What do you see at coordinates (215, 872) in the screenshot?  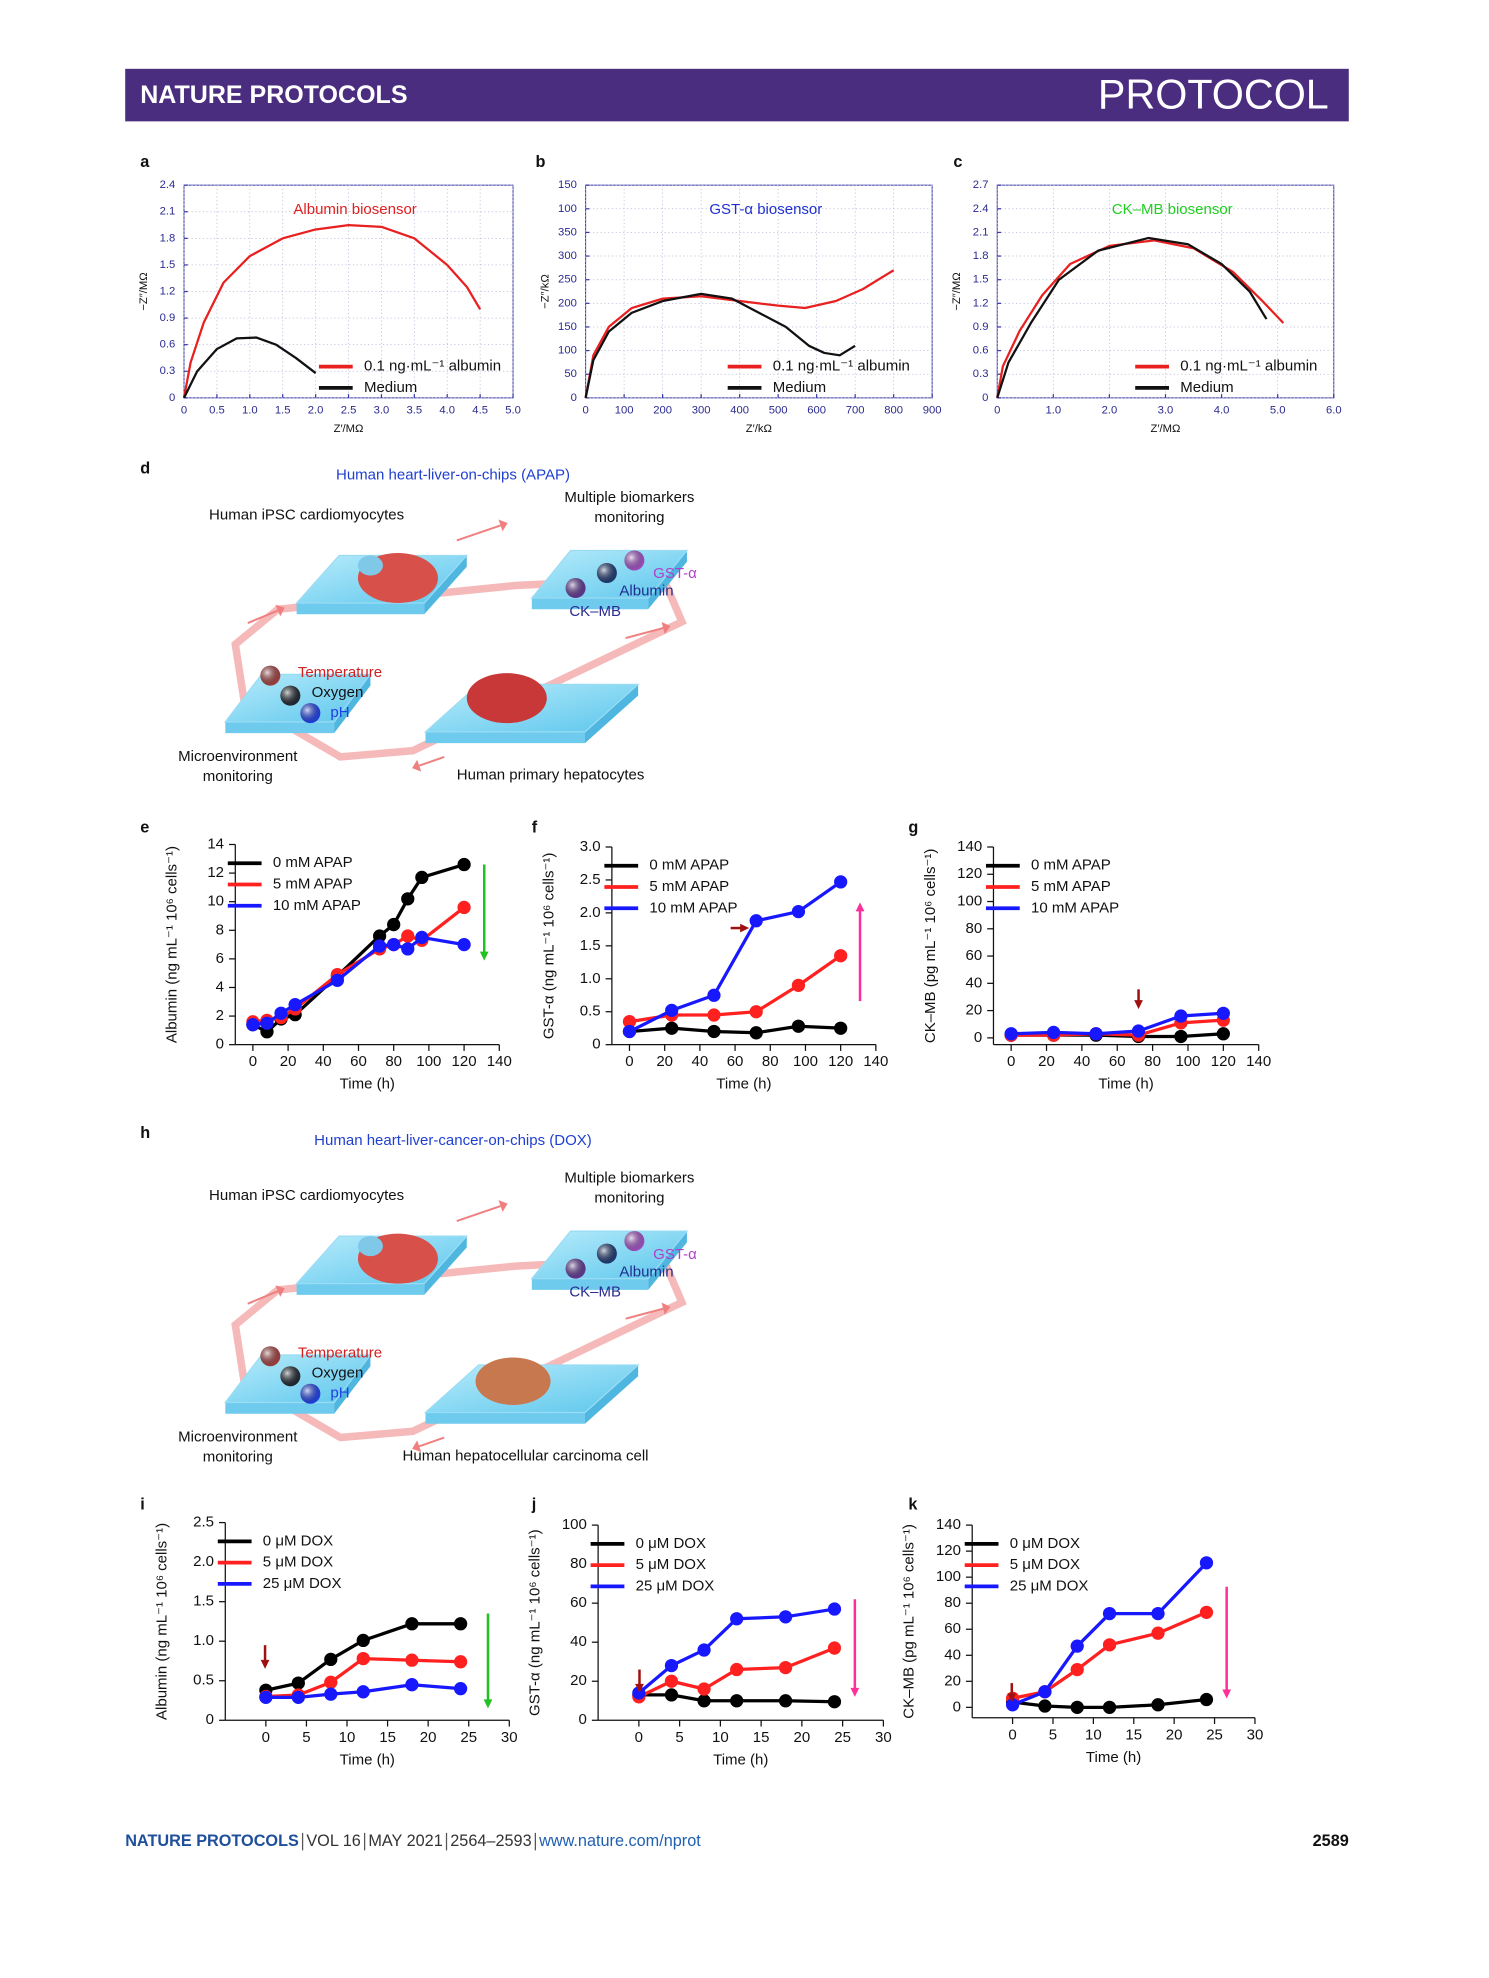 I see `y-tick-label: 12` at bounding box center [215, 872].